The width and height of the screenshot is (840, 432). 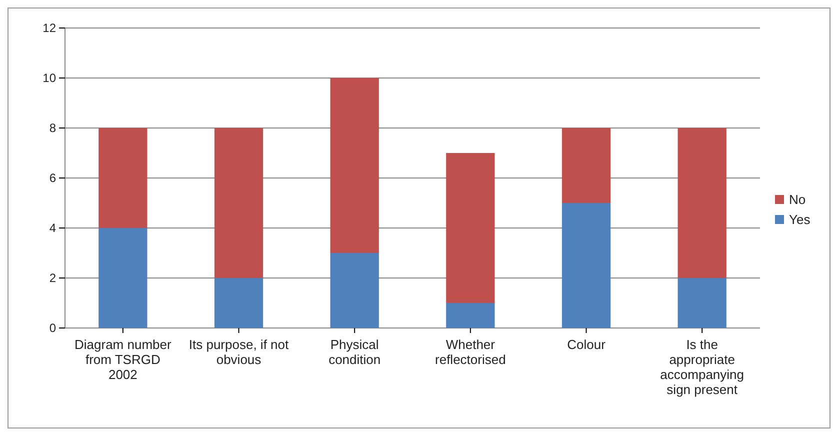 I want to click on x-tick-label: Is the appropriate accompanying sign present, so click(x=702, y=367).